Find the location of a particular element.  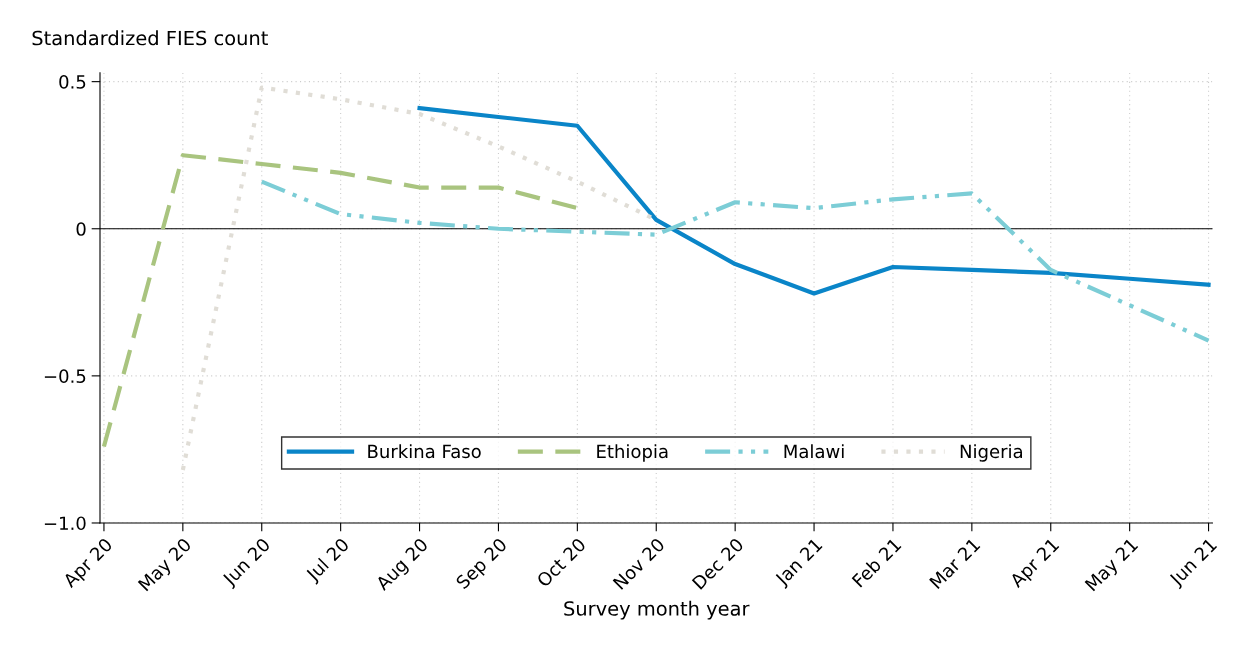

x-tick-label: Mar 21 is located at coordinates (954, 563).